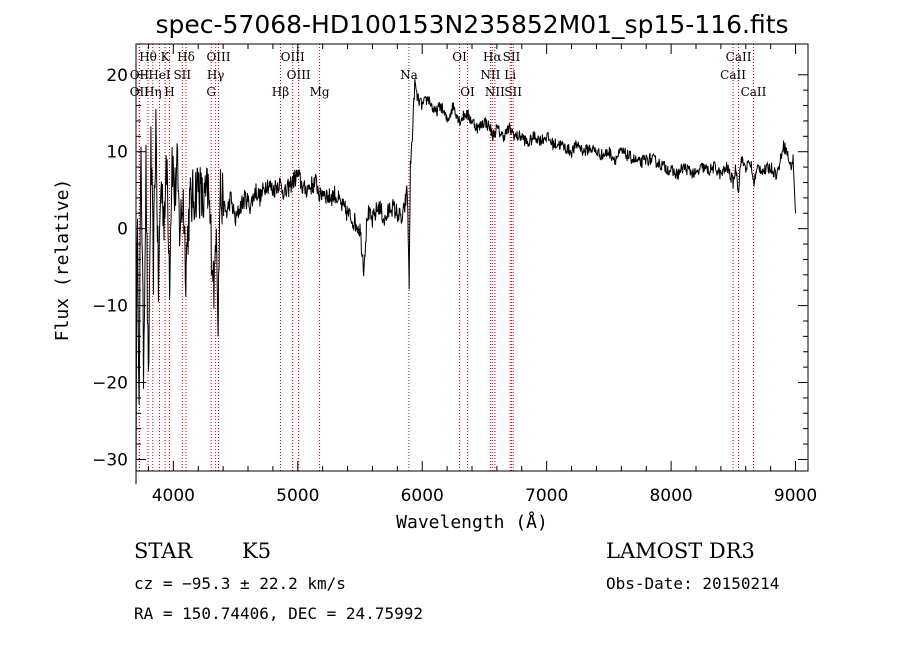  What do you see at coordinates (546, 496) in the screenshot?
I see `x-tick-label: 7000` at bounding box center [546, 496].